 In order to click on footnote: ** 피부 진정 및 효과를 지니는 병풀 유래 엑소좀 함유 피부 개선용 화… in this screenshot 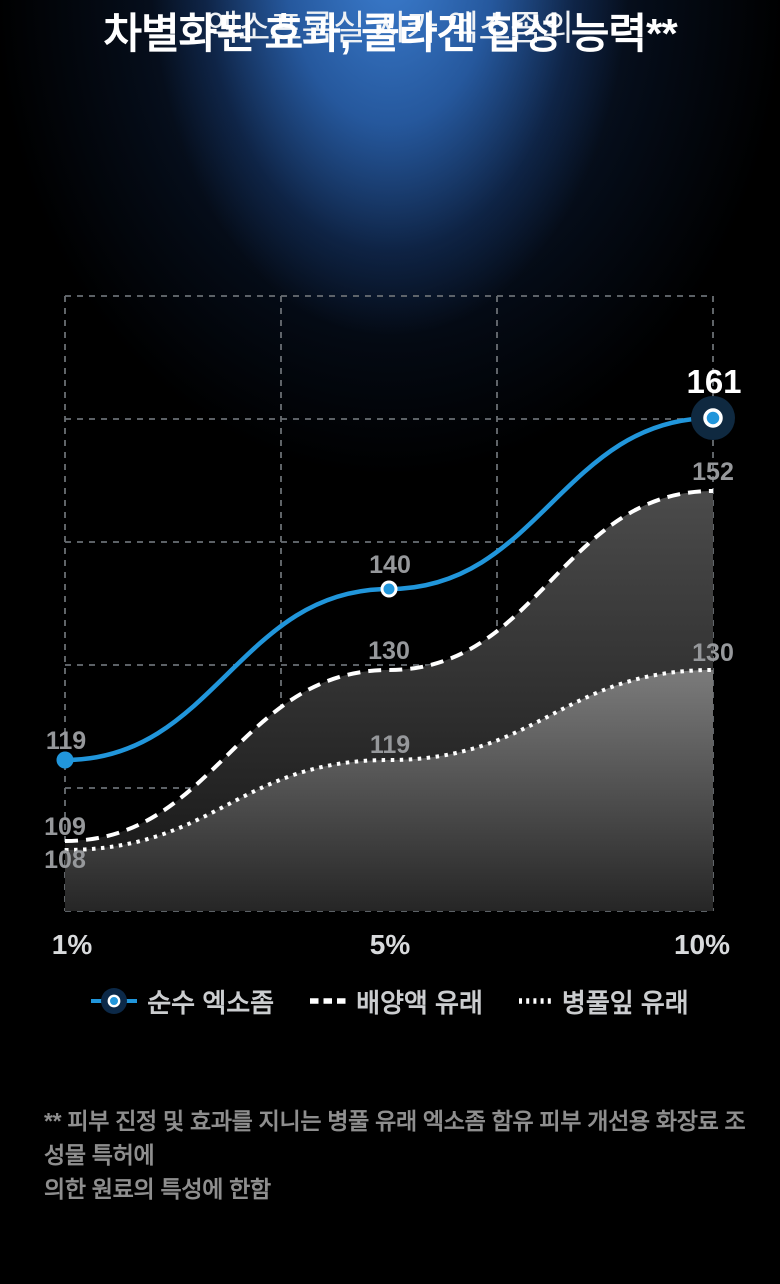, I will do `click(400, 1155)`.